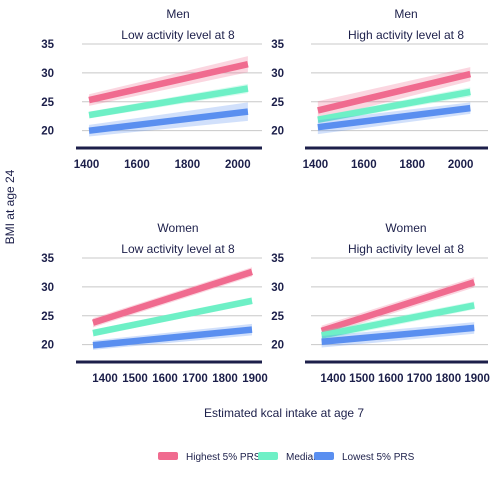 The image size is (490, 478). Describe the element at coordinates (324, 456) in the screenshot. I see `legend-swatch-lowest` at that location.